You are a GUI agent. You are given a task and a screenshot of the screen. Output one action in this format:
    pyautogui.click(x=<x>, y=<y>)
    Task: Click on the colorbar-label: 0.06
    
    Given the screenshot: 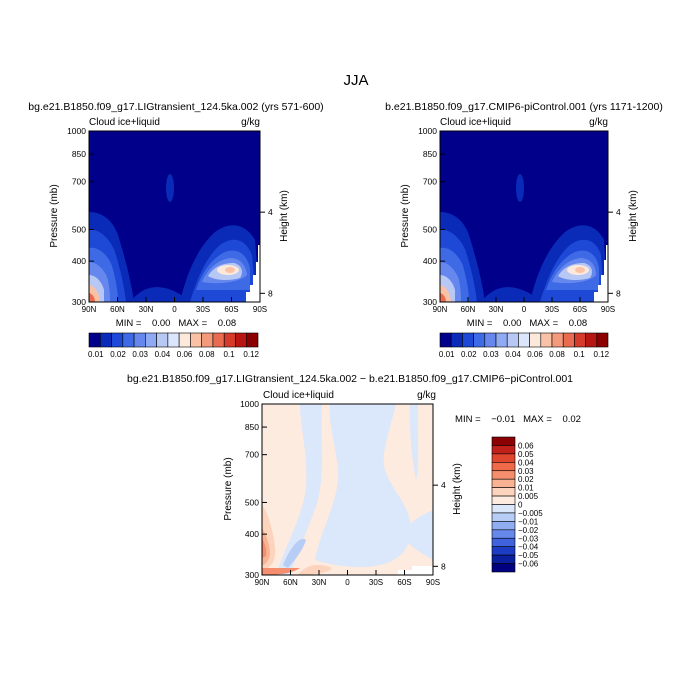 What is the action you would take?
    pyautogui.click(x=535, y=354)
    